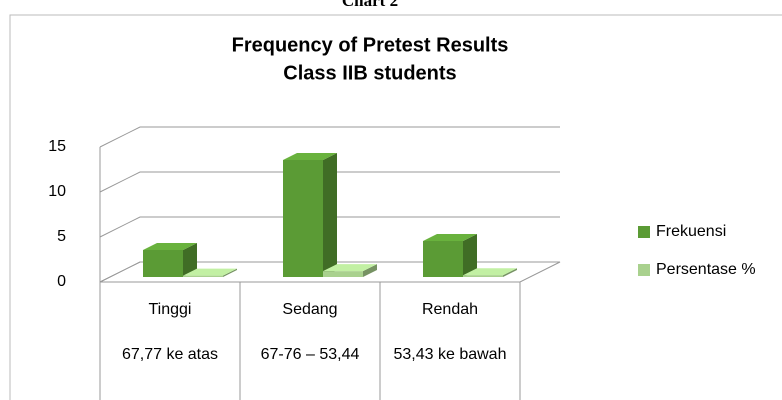  Describe the element at coordinates (310, 354) in the screenshot. I see `table-cell: 67-76 – 53,44` at that location.